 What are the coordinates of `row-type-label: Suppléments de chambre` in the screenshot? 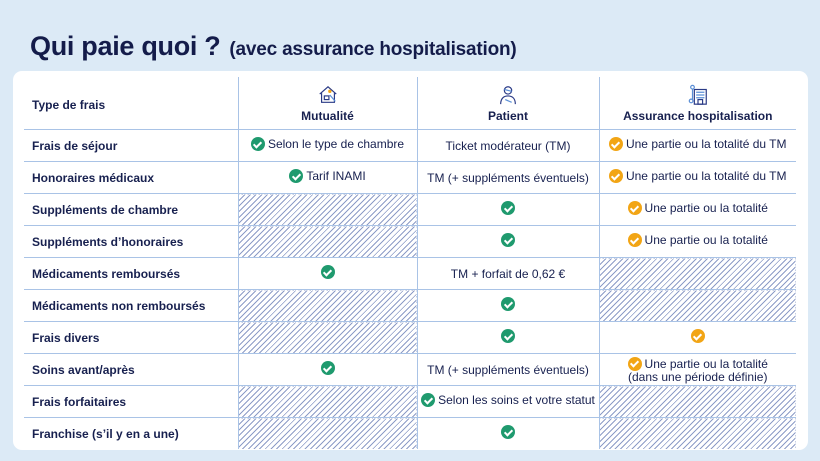 It's located at (131, 209).